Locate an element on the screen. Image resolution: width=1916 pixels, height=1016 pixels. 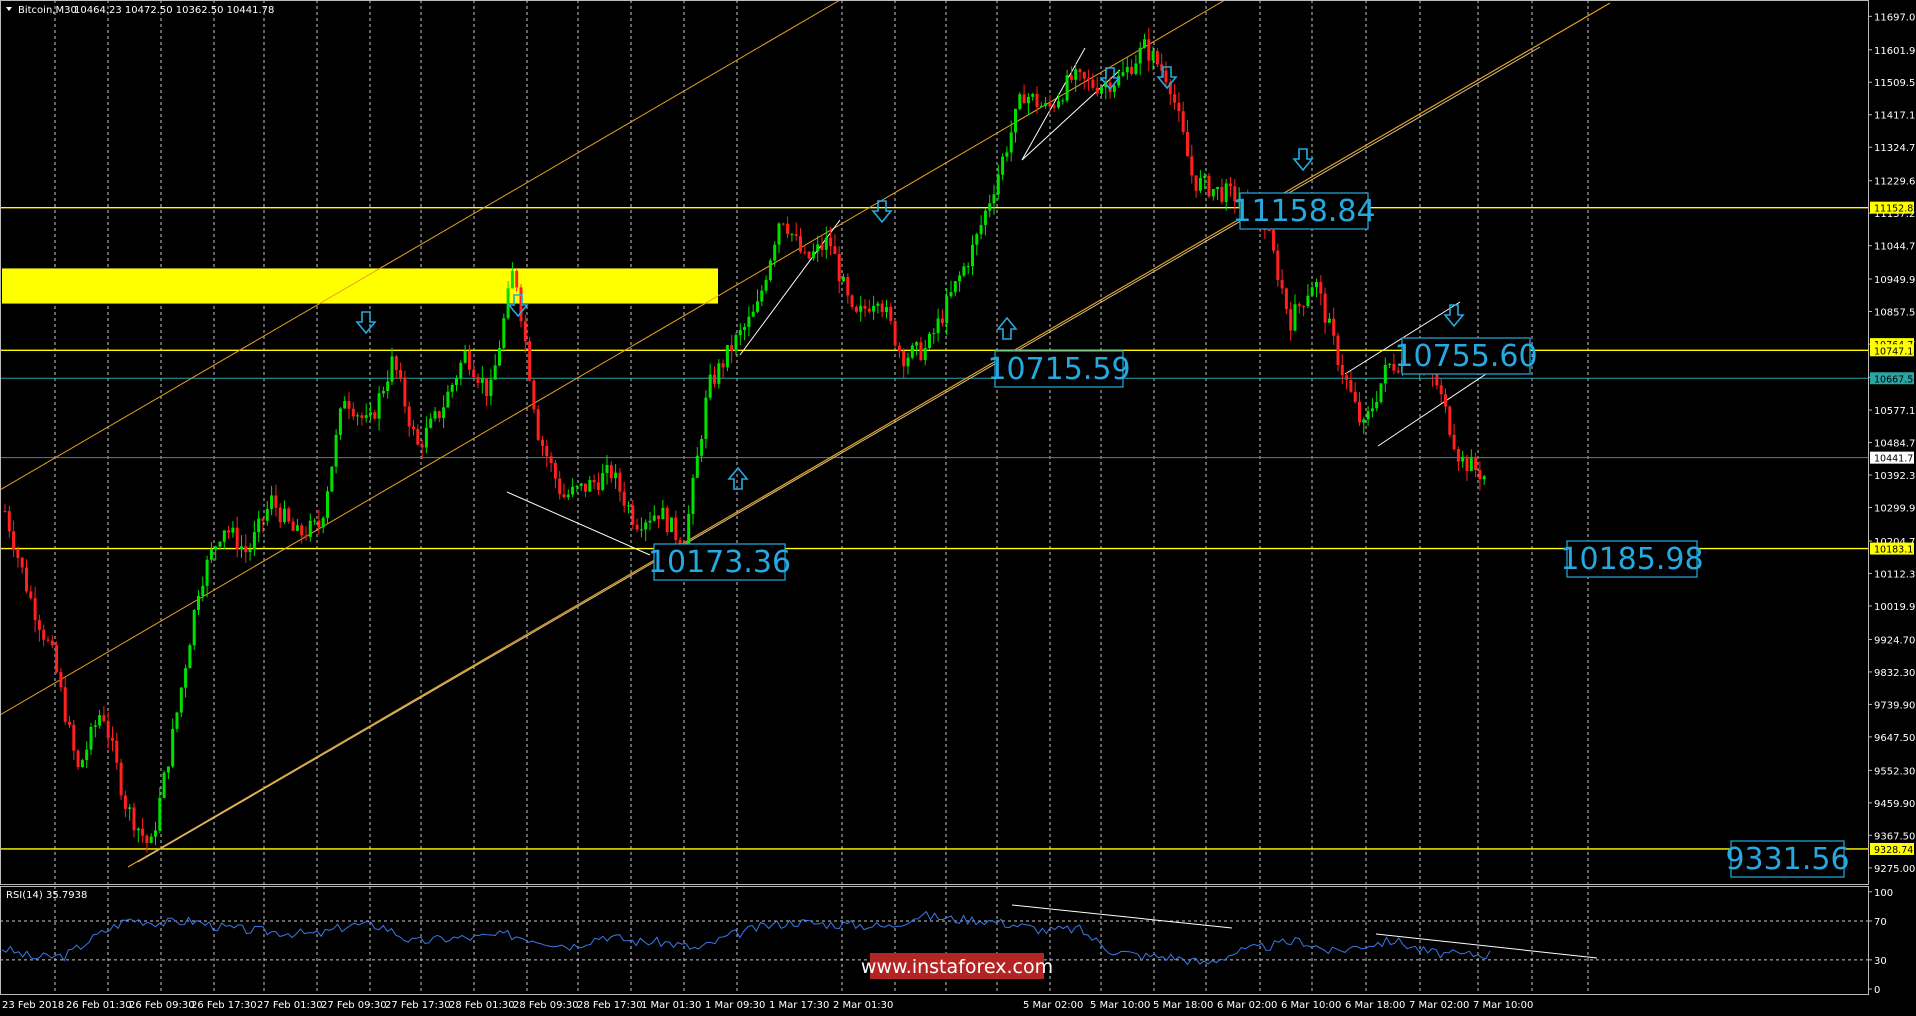
price-label-text: 11158.84 is located at coordinates (1303, 211).